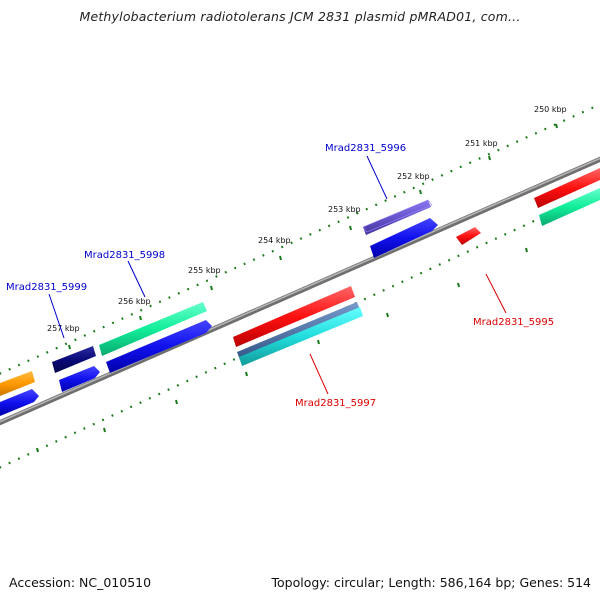 The width and height of the screenshot is (600, 600). Describe the element at coordinates (397, 217) in the screenshot. I see `gene-5996-bar` at that location.